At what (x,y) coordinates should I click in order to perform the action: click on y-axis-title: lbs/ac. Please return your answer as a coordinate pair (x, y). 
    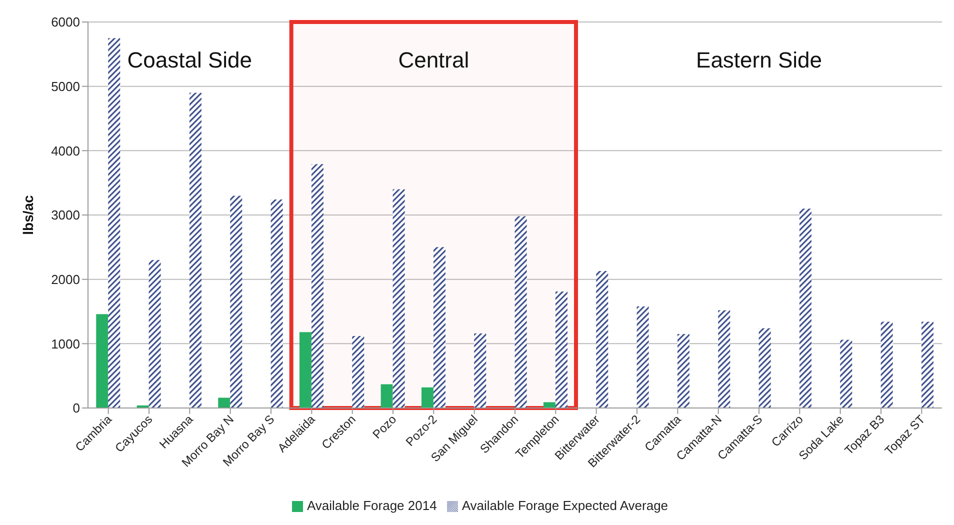
    Looking at the image, I should click on (28, 214).